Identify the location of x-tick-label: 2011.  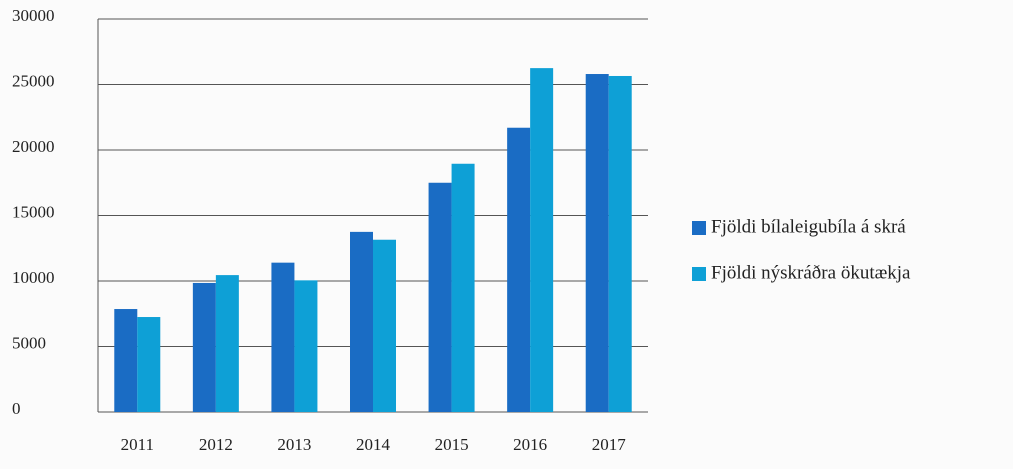
(137, 444).